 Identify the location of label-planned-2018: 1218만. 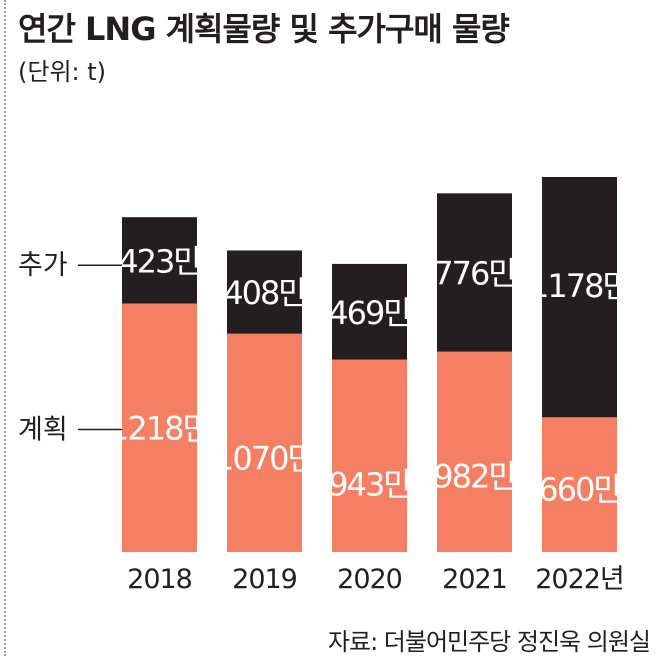
(160, 428).